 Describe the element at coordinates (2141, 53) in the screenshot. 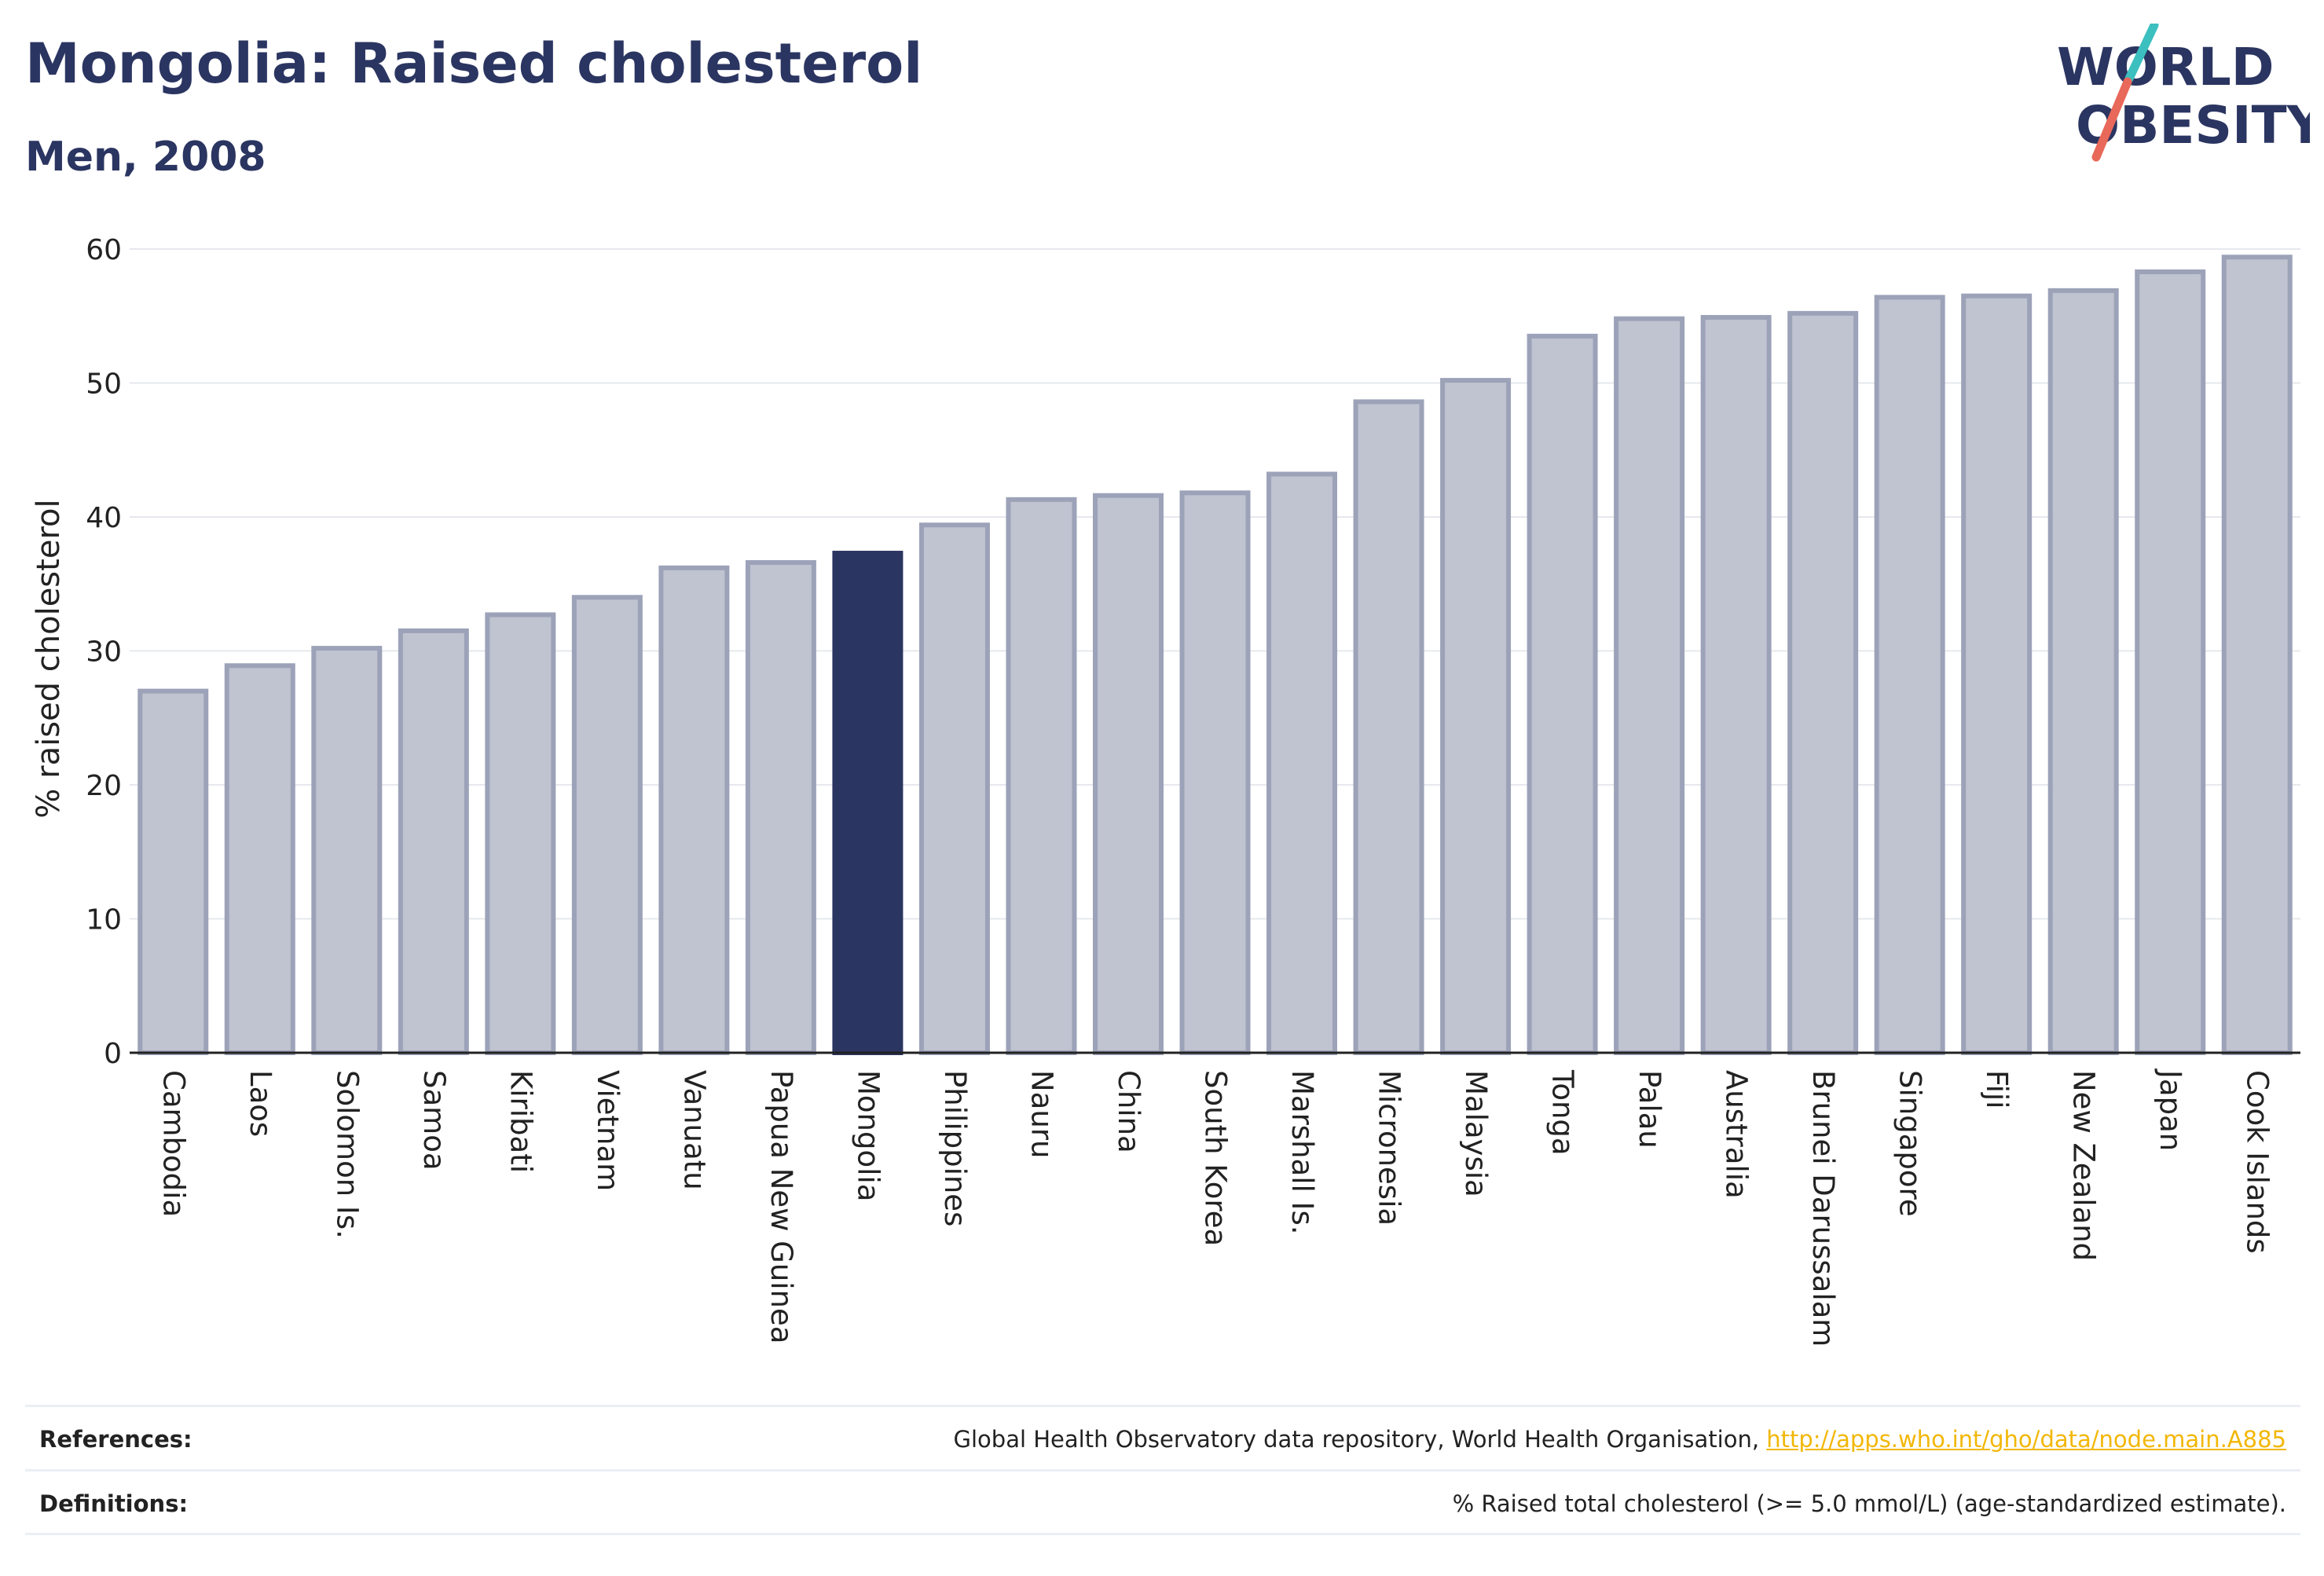

I see `logo-slash-top` at that location.